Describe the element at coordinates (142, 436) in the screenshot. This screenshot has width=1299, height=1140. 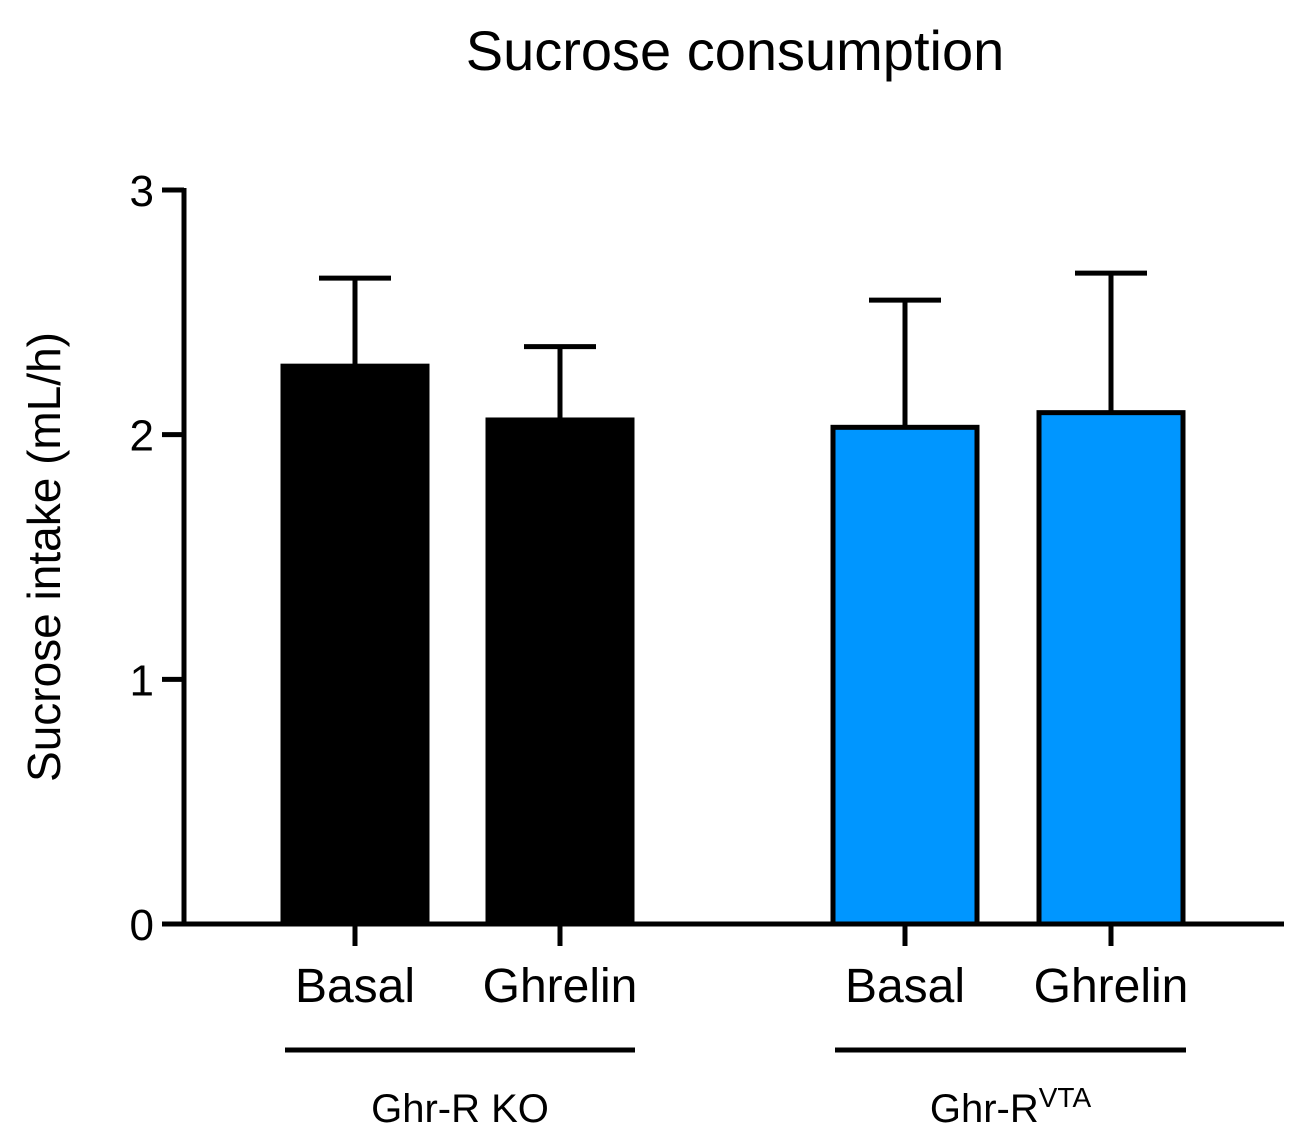
I see `y-tick-label: 2` at that location.